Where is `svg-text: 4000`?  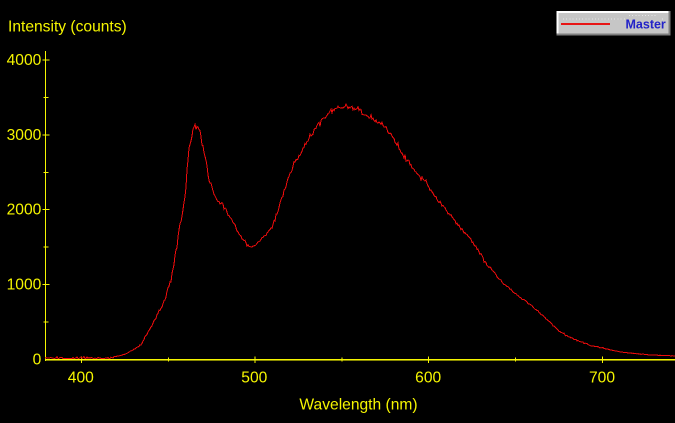
svg-text: 4000 is located at coordinates (24, 60).